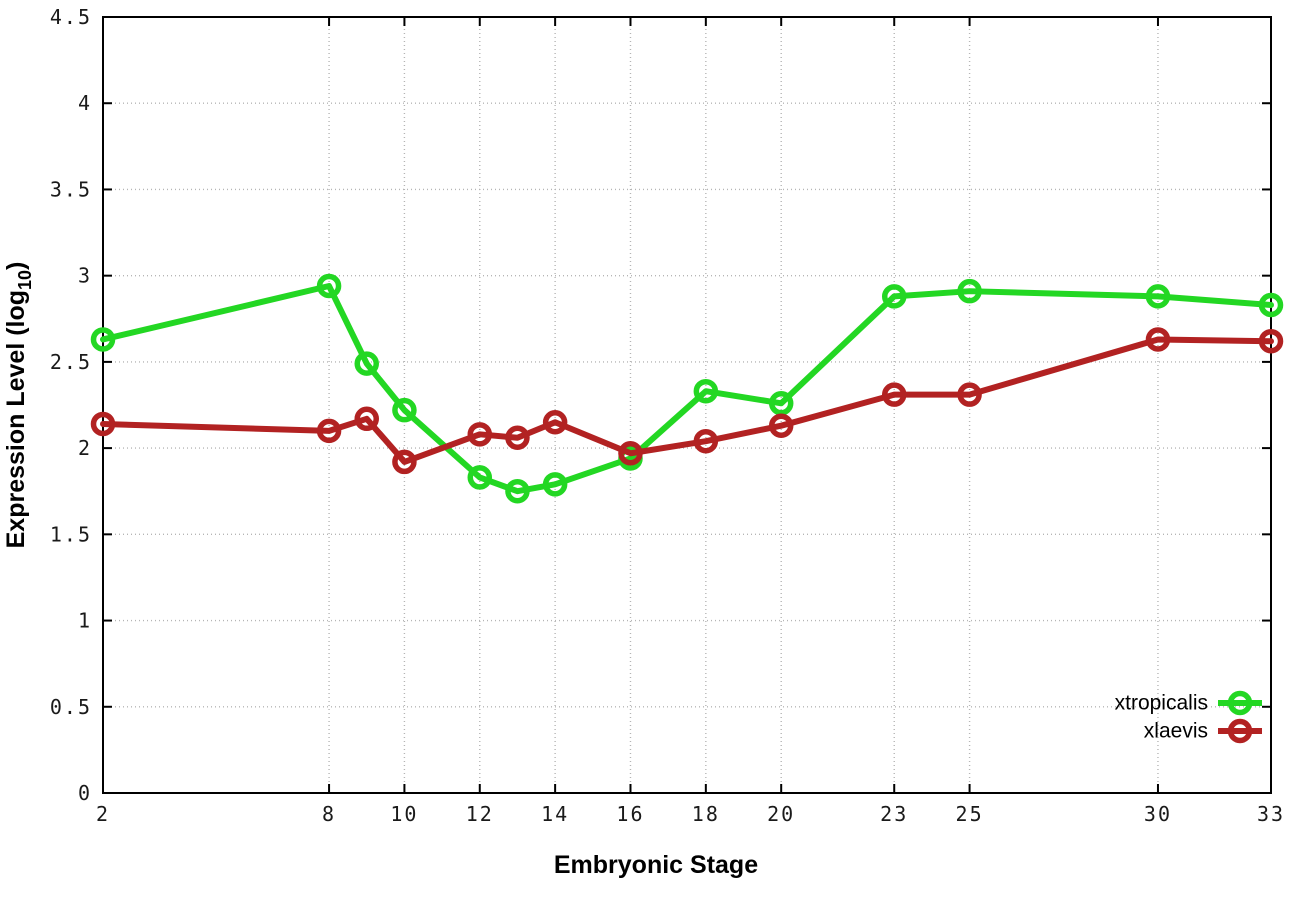  I want to click on x-axis-title: Embryonic Stage, so click(656, 865).